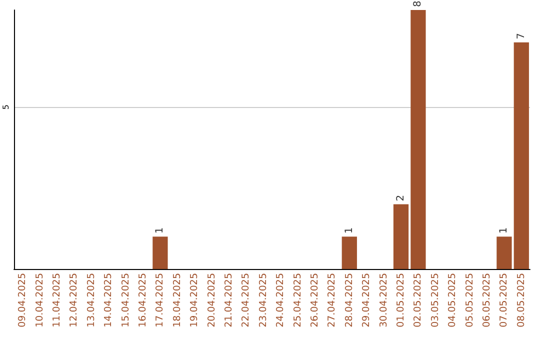 This screenshot has width=540, height=340. What do you see at coordinates (108, 300) in the screenshot?
I see `x-tick-label: 14.04.2025` at bounding box center [108, 300].